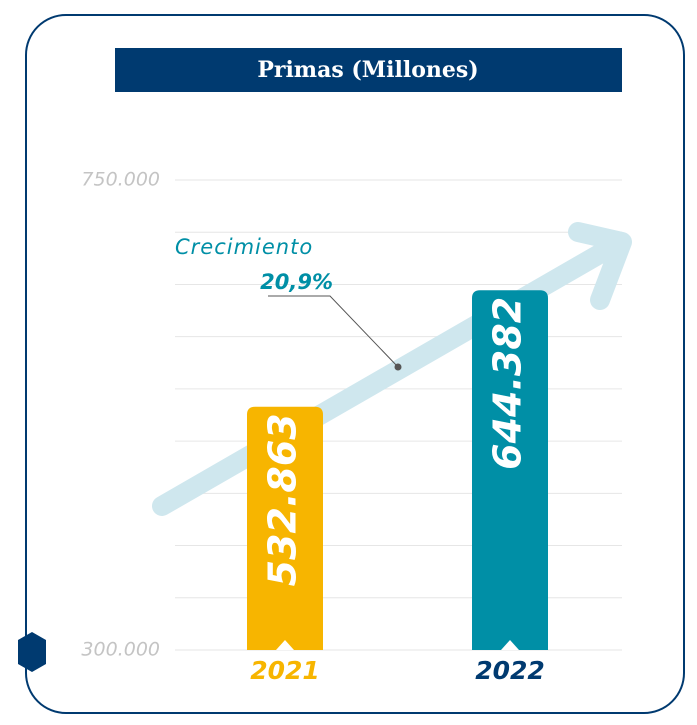  I want to click on chart-title: Primas (Millones), so click(367, 70).